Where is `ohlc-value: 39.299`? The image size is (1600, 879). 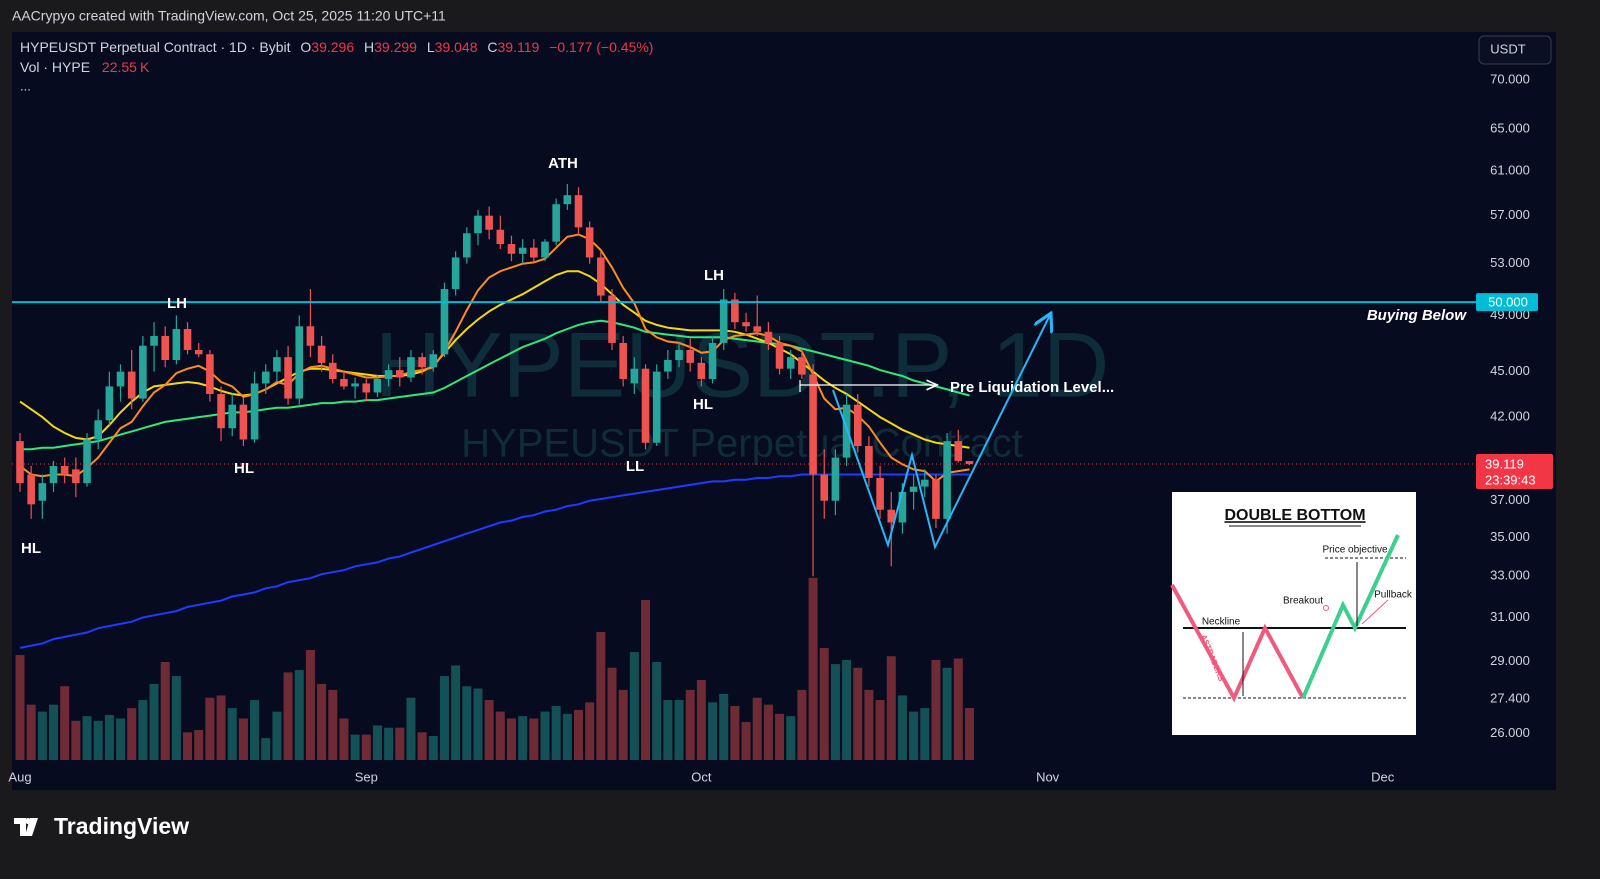 ohlc-value: 39.299 is located at coordinates (395, 47).